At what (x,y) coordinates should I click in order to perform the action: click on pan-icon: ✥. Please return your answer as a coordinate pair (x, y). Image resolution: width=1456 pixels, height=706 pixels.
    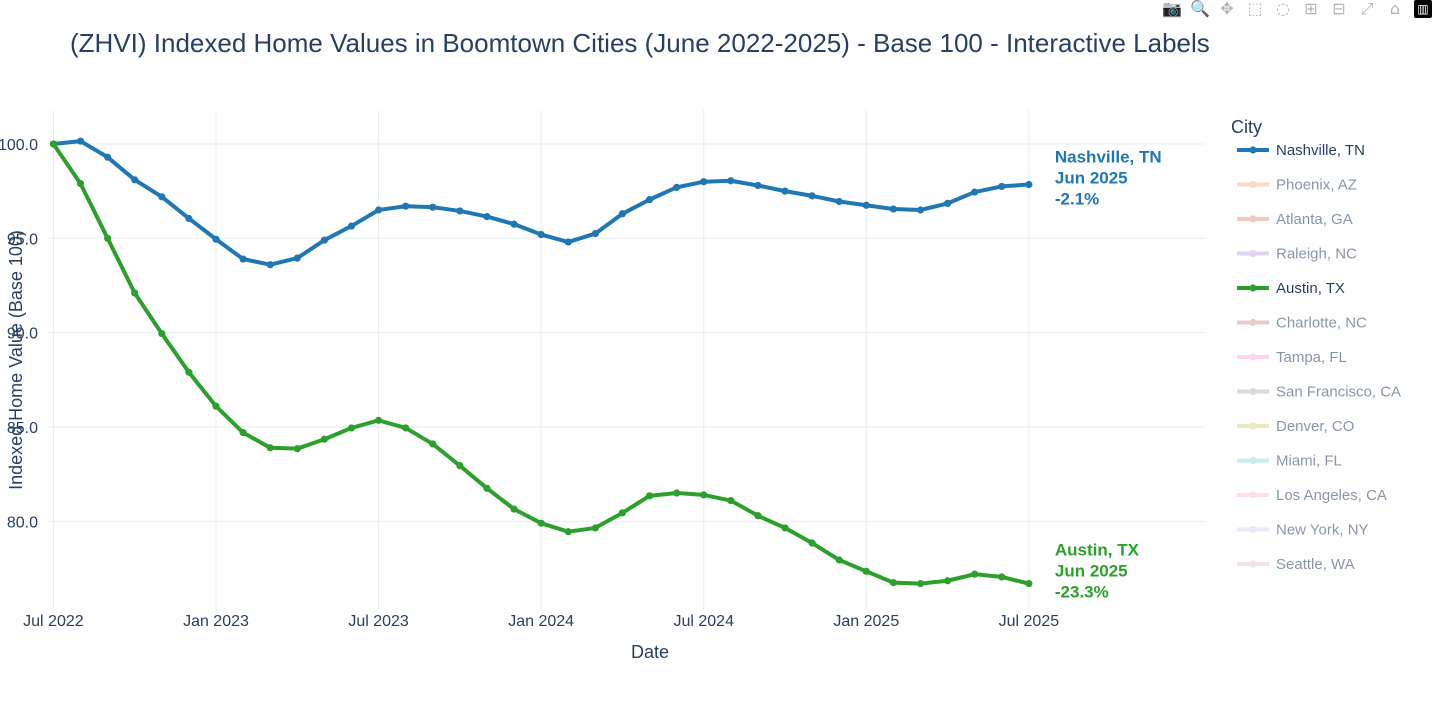
    Looking at the image, I should click on (1227, 9).